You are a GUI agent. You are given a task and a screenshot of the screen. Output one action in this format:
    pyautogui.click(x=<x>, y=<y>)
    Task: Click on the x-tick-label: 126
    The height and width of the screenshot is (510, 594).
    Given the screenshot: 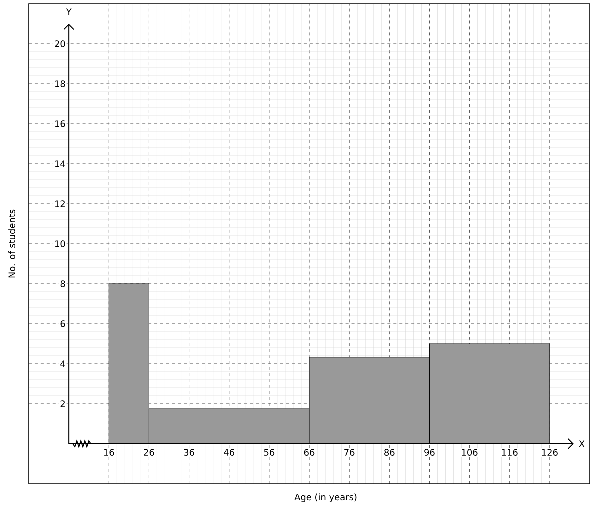 What is the action you would take?
    pyautogui.click(x=550, y=452)
    